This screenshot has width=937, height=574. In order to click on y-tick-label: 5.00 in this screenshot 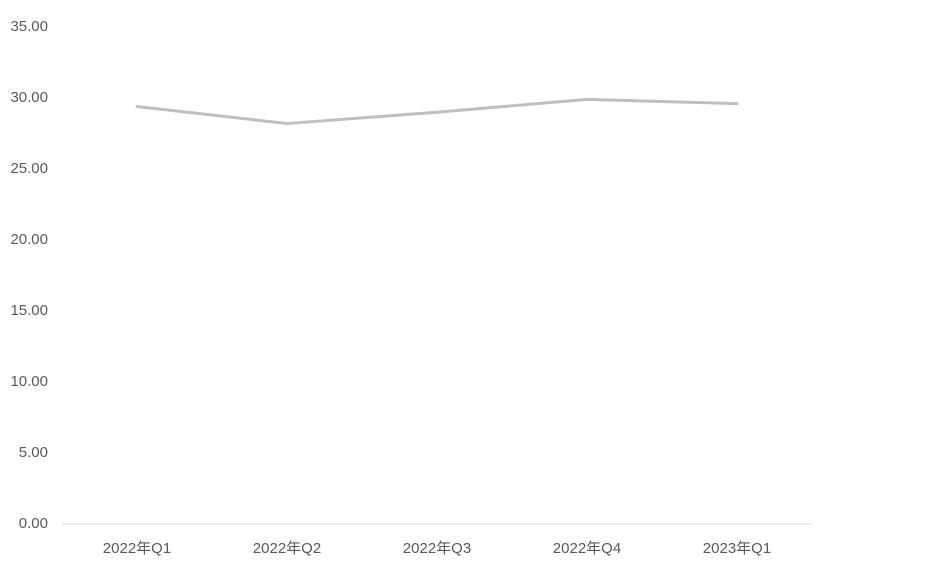, I will do `click(33, 452)`.